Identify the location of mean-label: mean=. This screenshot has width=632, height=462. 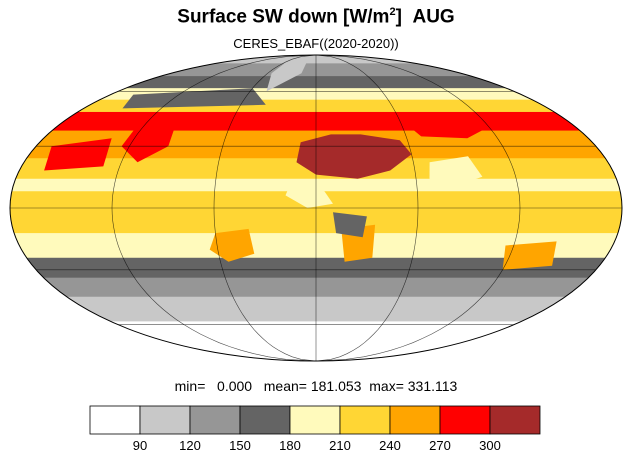
(285, 386).